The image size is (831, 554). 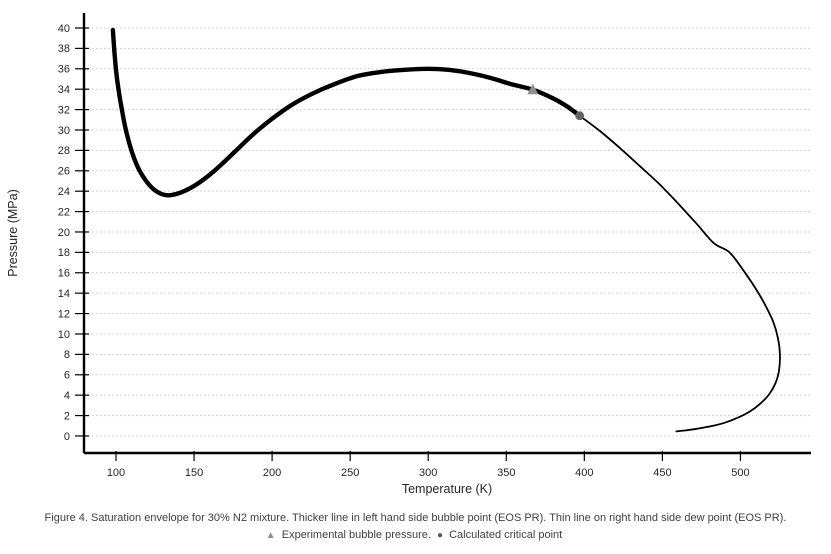 I want to click on y-tick-label: 16, so click(x=64, y=274).